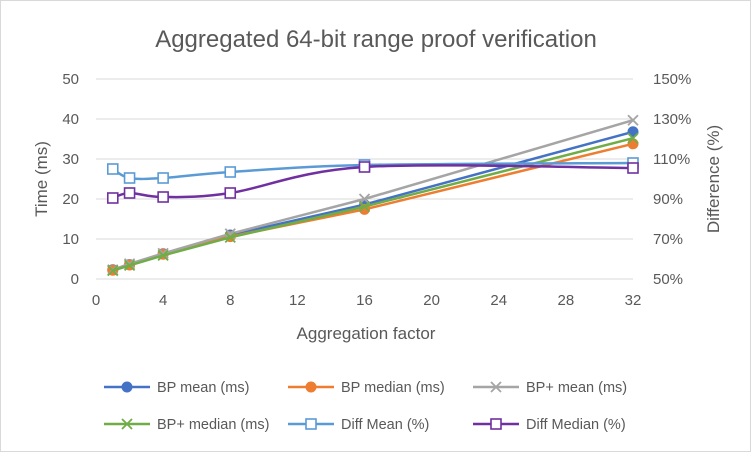  I want to click on legend-item: BP mean (ms), so click(176, 388).